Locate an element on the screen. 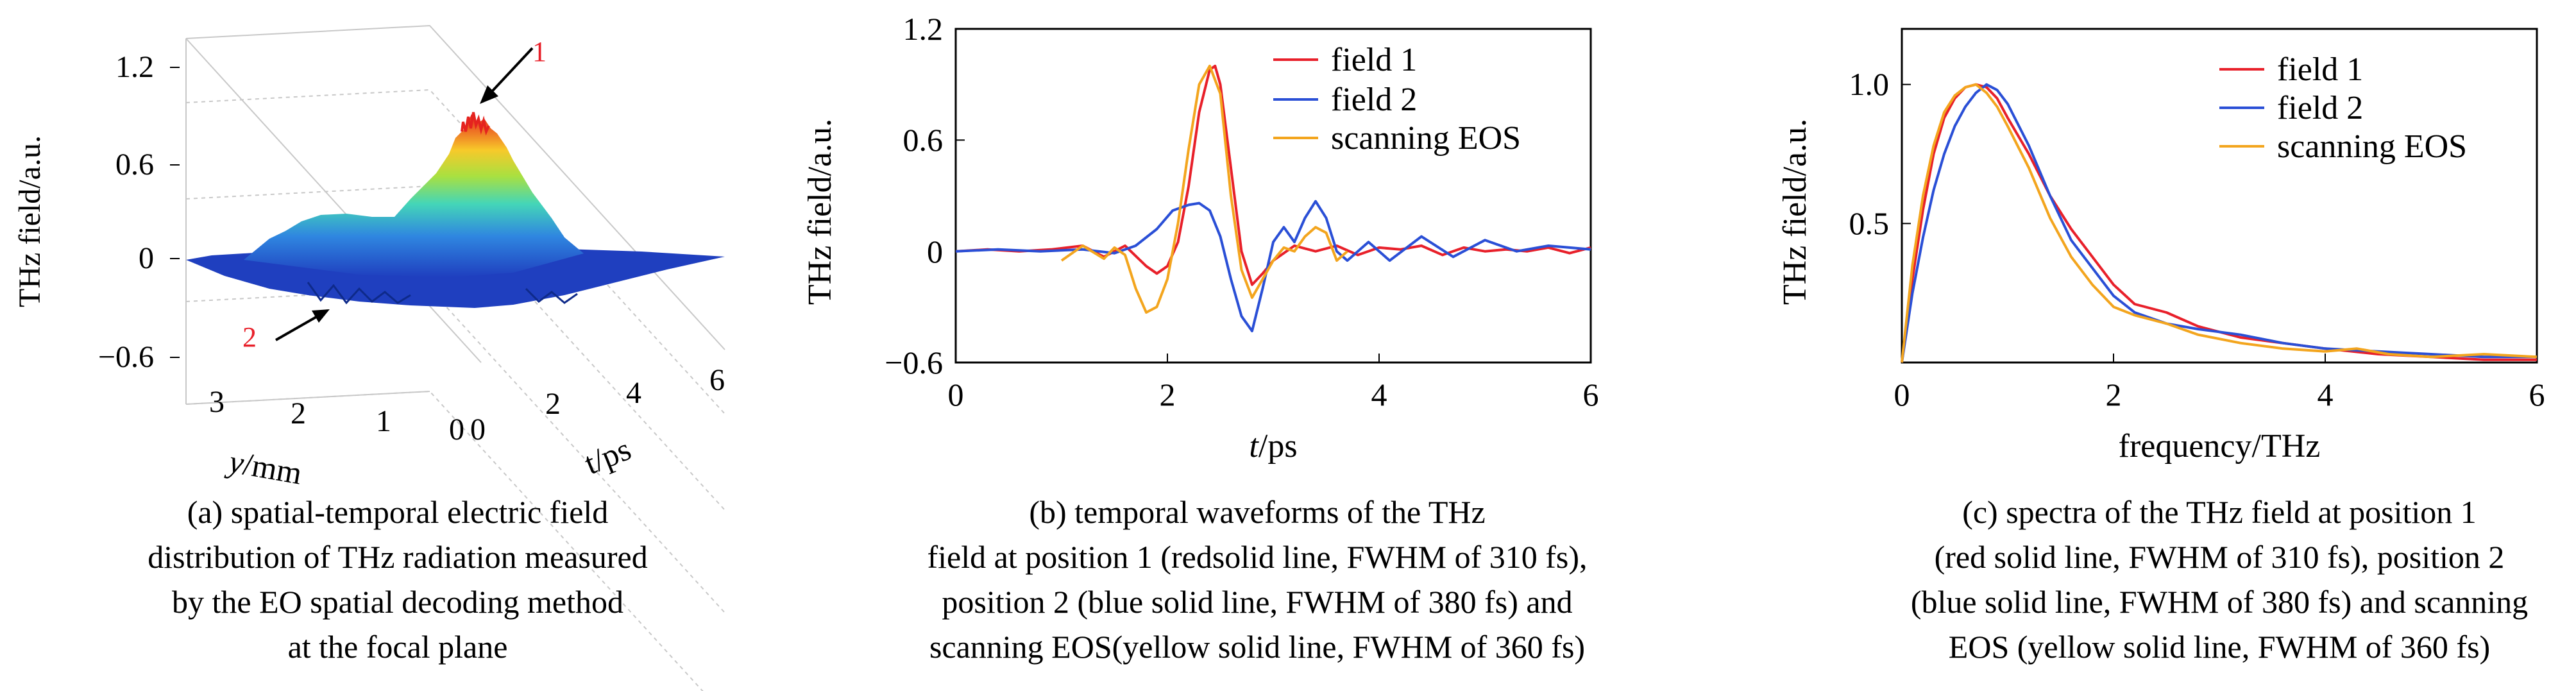 The height and width of the screenshot is (691, 2576). panel-c-yticks: 0.5 1.0 is located at coordinates (1869, 153).